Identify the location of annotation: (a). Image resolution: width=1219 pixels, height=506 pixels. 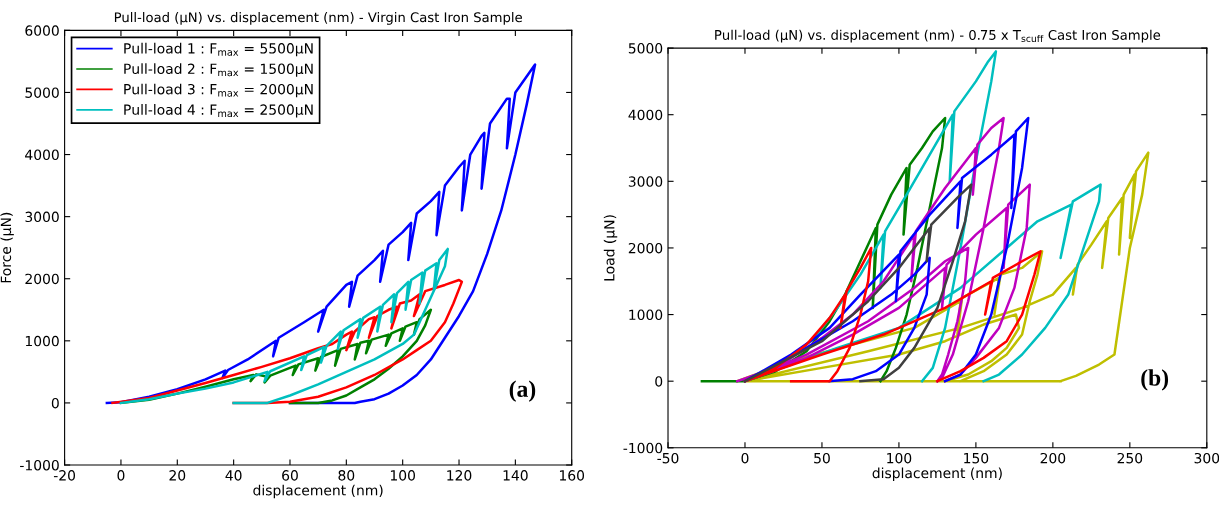
(522, 391).